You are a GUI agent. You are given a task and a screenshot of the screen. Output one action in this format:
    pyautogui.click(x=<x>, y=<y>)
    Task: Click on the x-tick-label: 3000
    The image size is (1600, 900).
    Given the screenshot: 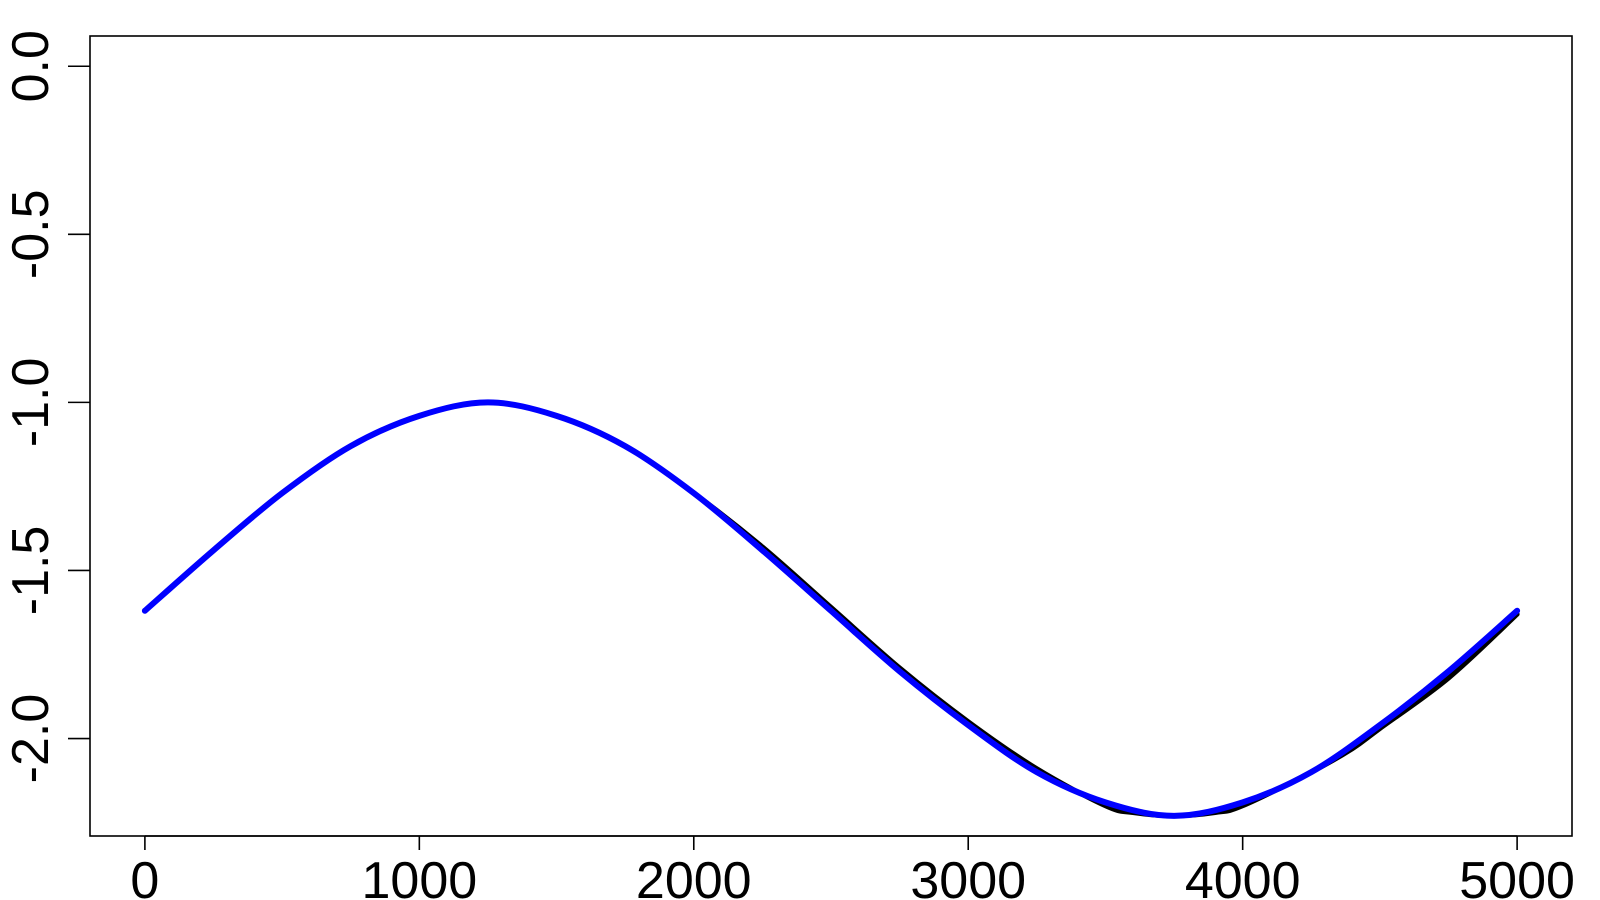 What is the action you would take?
    pyautogui.click(x=968, y=876)
    